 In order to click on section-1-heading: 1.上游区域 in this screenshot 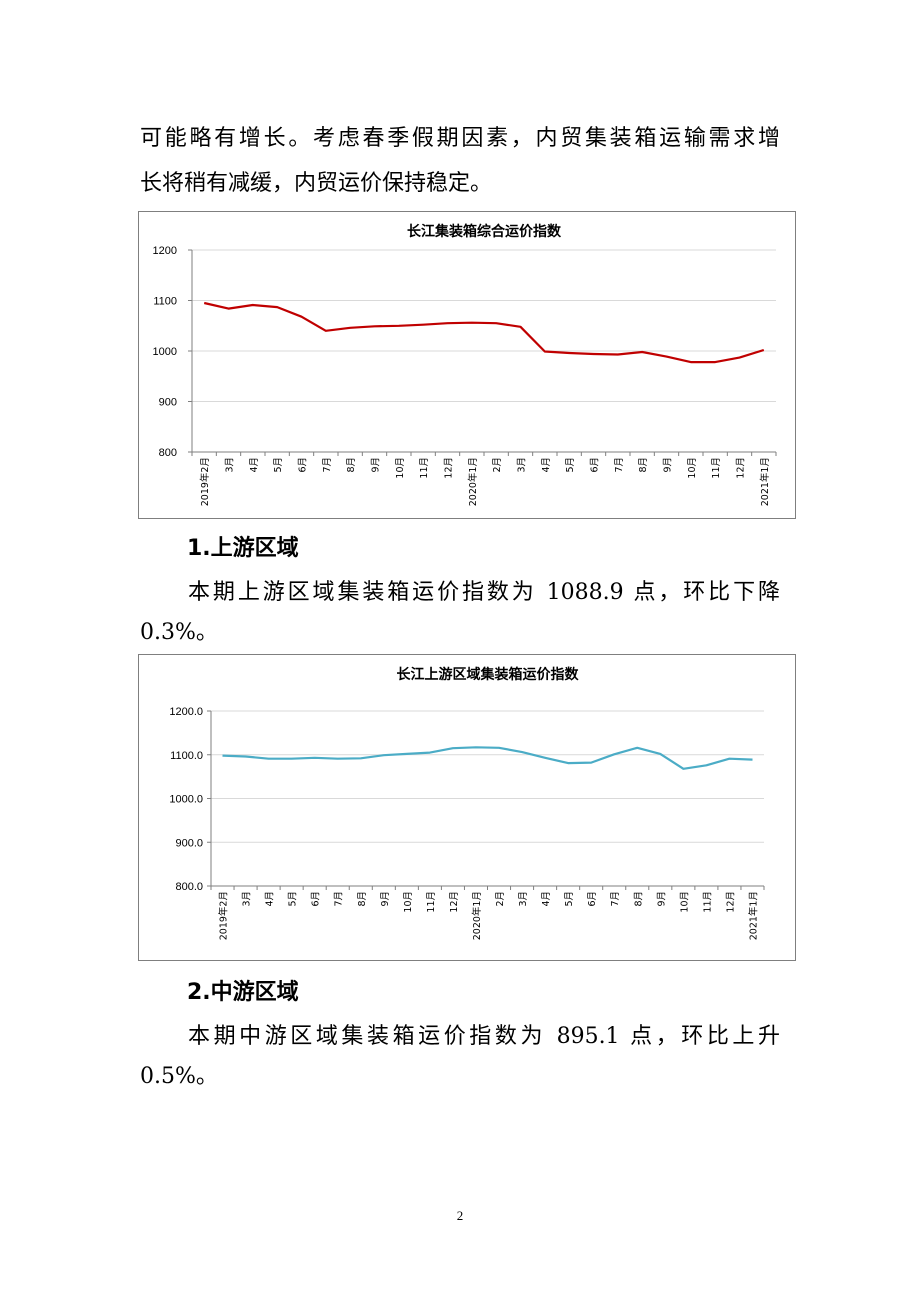, I will do `click(243, 548)`.